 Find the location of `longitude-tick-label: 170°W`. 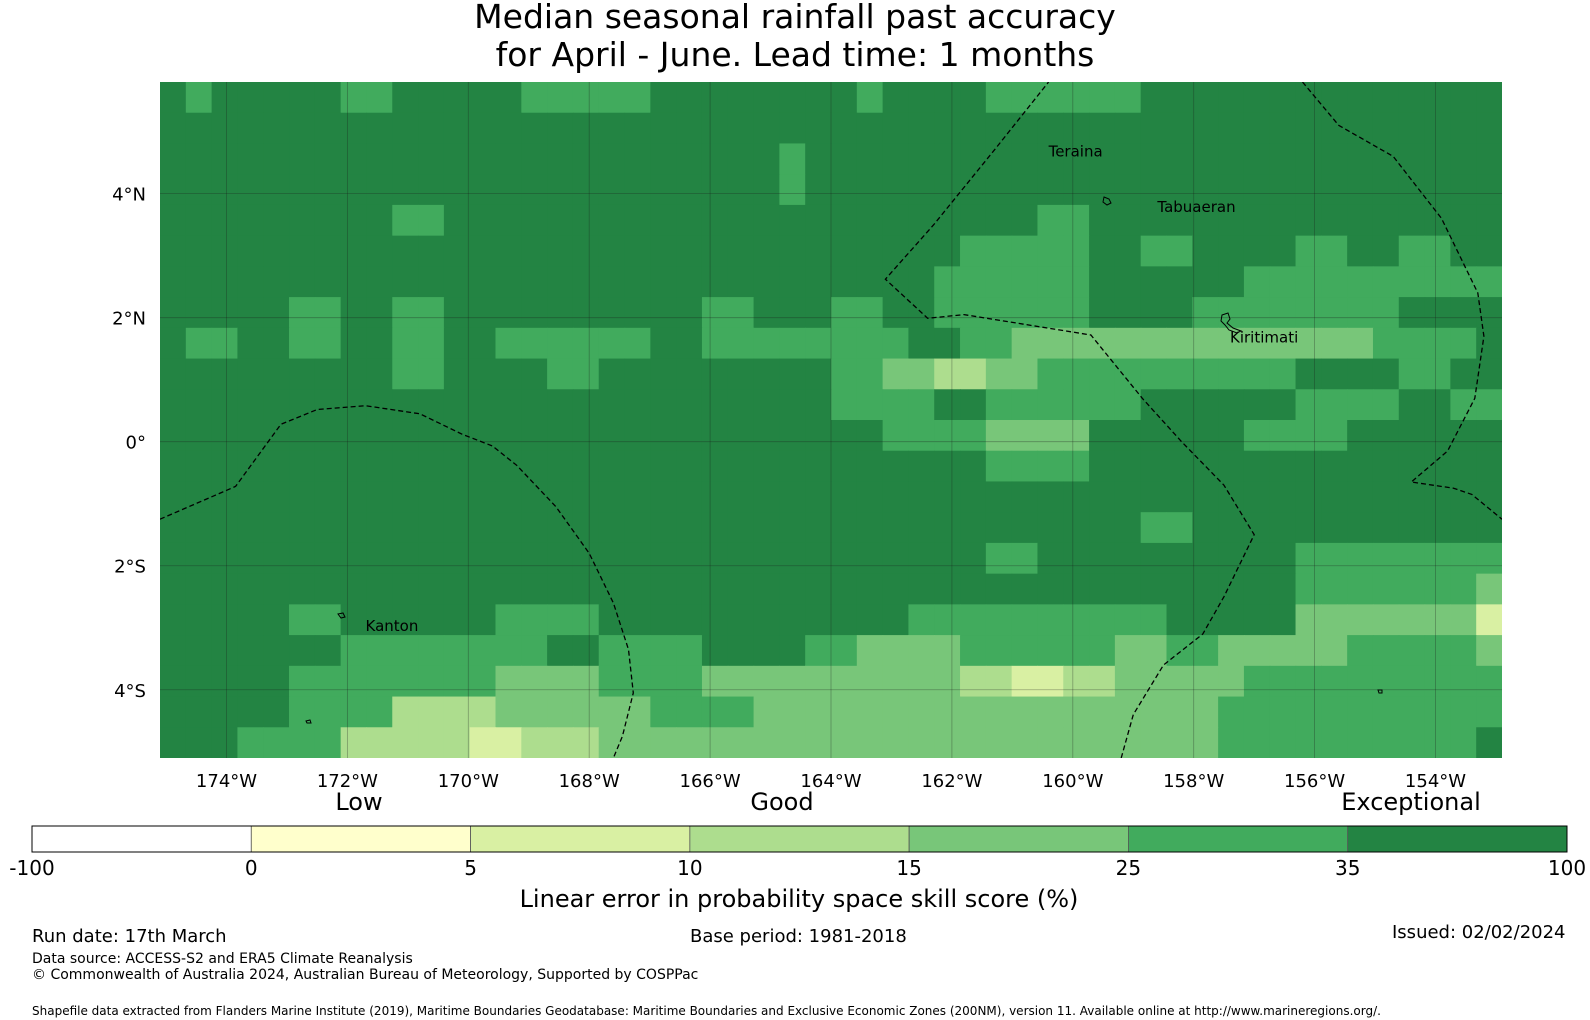

longitude-tick-label: 170°W is located at coordinates (468, 781).